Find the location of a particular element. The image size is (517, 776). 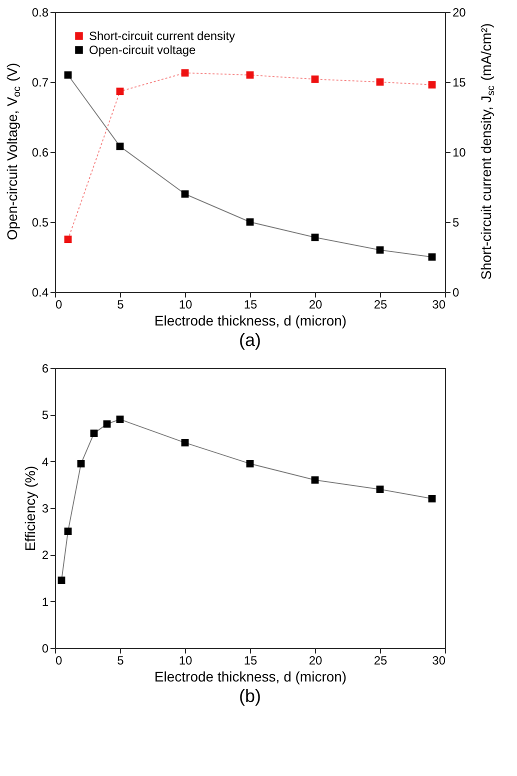

y-tick-label: 0.5 is located at coordinates (40, 223).